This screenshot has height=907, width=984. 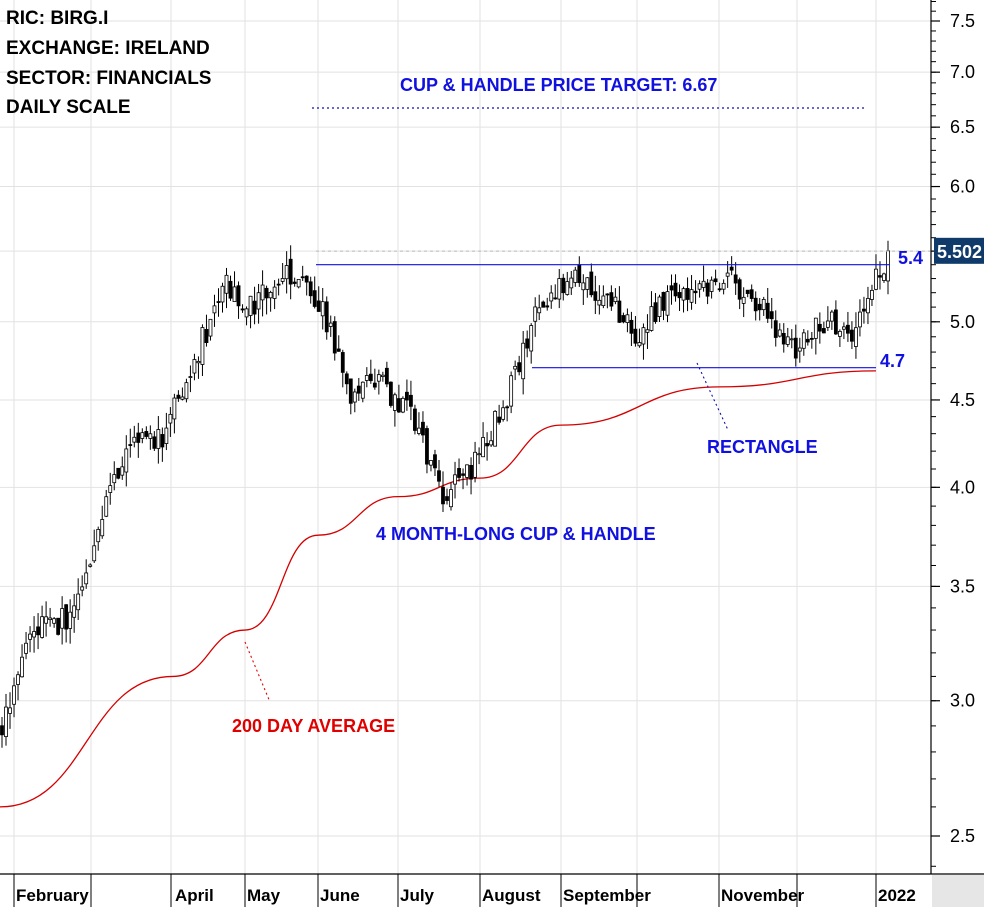 What do you see at coordinates (314, 726) in the screenshot?
I see `ma-annotation: 200 DAY AVERAGE` at bounding box center [314, 726].